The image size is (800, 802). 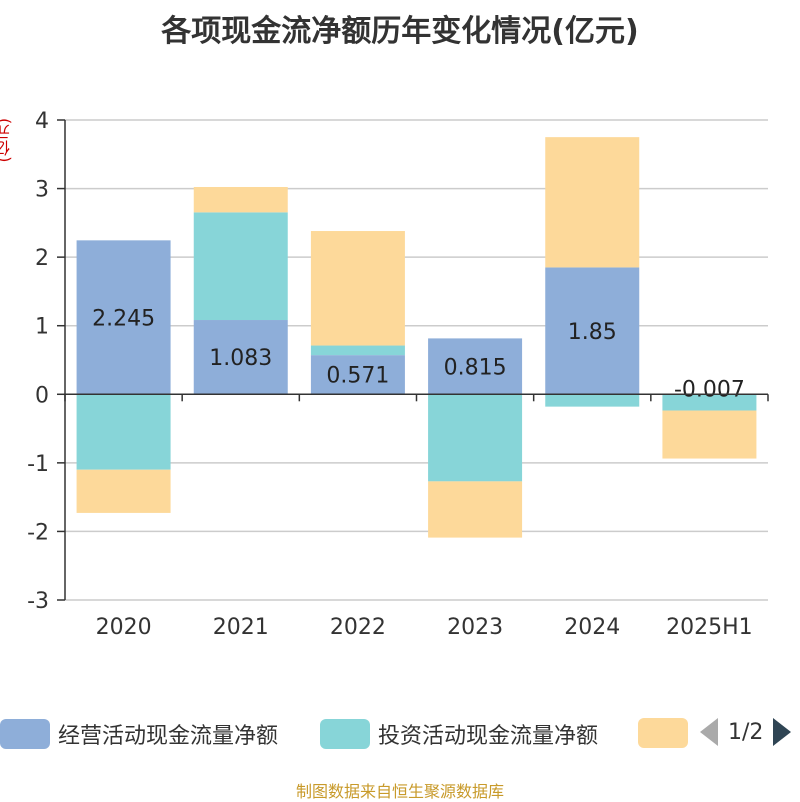 What do you see at coordinates (399, 791) in the screenshot?
I see `data-source-footer: 制图数据来自恒生聚源数据库` at bounding box center [399, 791].